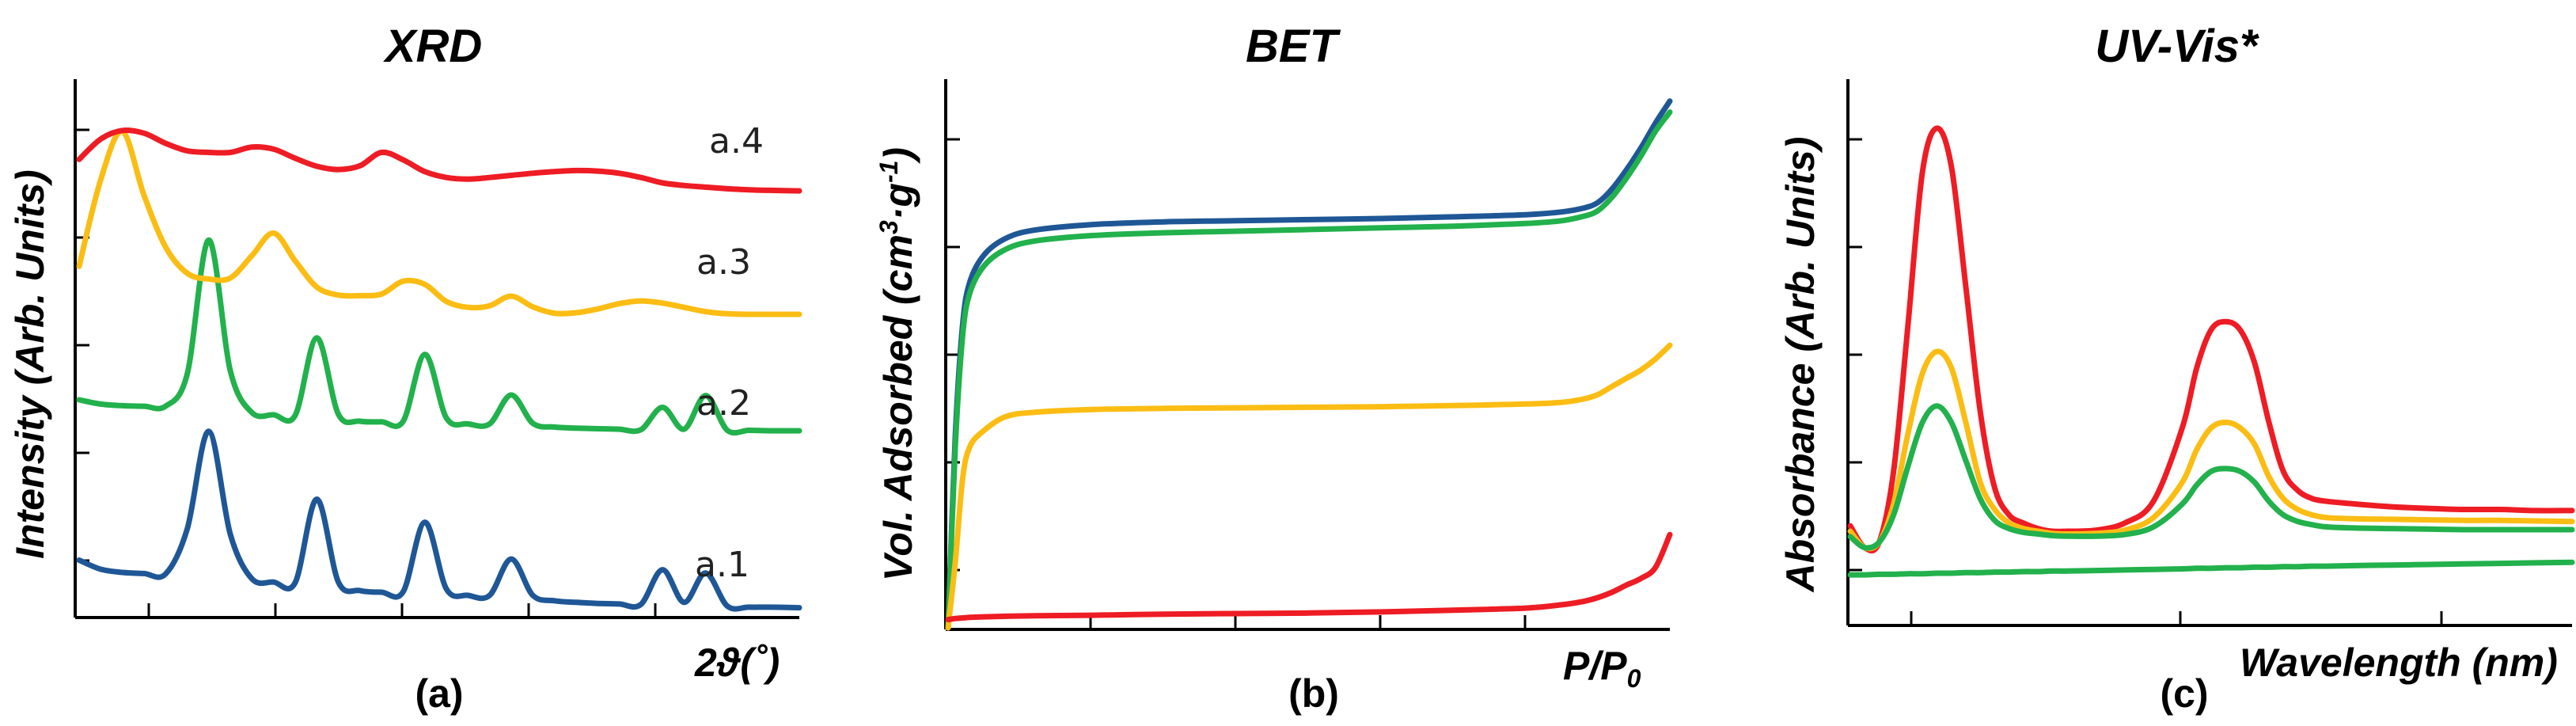 This screenshot has width=2576, height=726. Describe the element at coordinates (439, 160) in the screenshot. I see `xrd-series-a4` at that location.